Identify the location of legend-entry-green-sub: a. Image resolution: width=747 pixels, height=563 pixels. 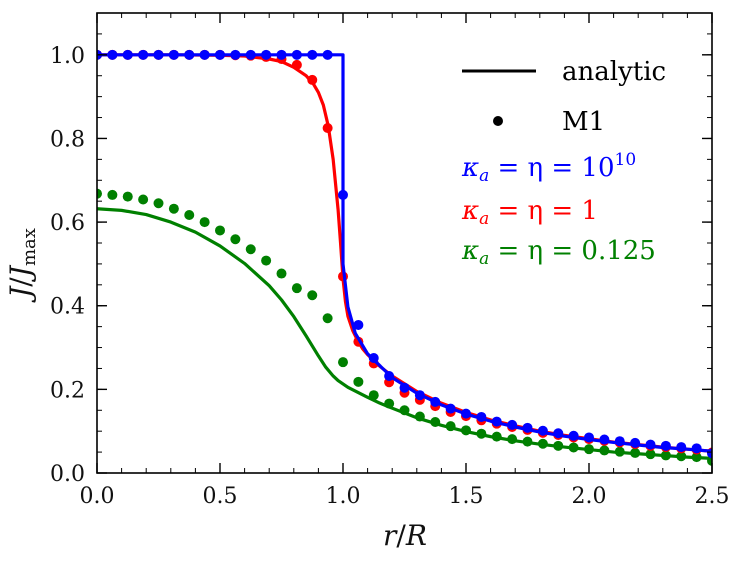
(484, 259).